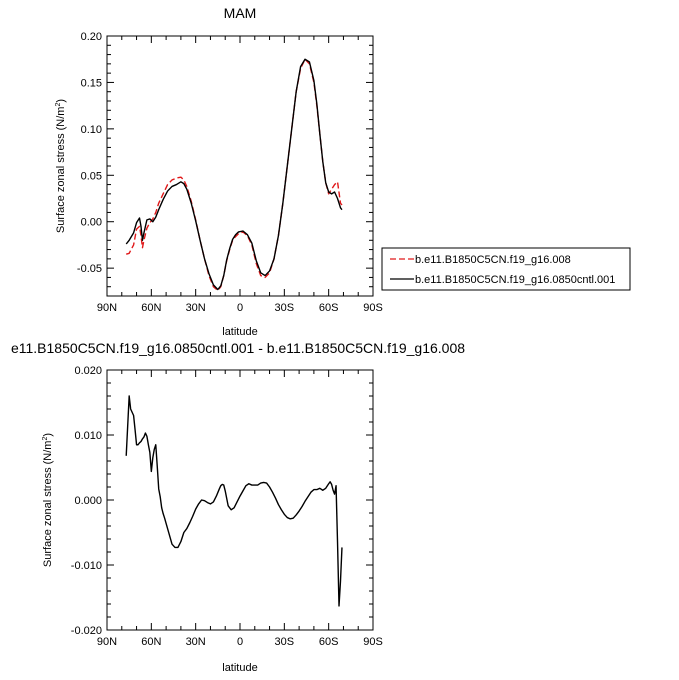 This screenshot has width=679, height=680. I want to click on chart-top-y-tick-label: 0.00, so click(91, 223).